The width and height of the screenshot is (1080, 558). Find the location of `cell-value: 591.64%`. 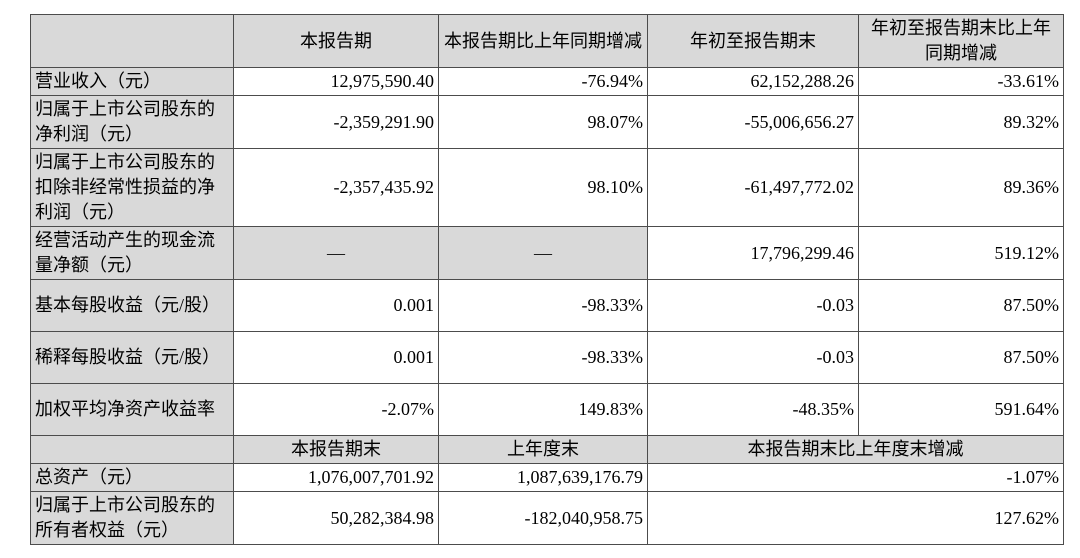

cell-value: 591.64% is located at coordinates (961, 409).